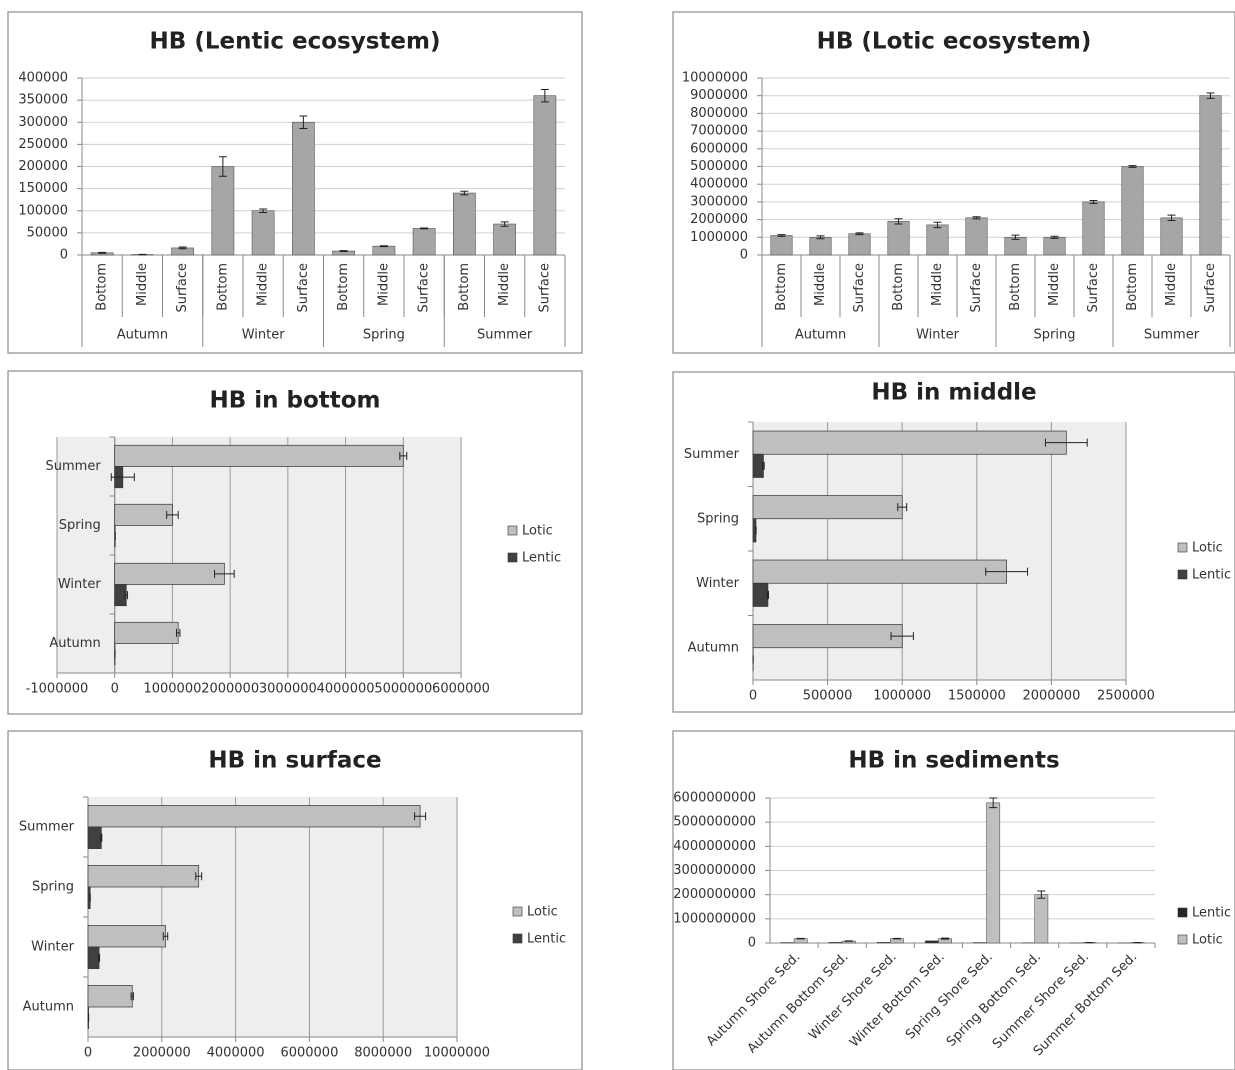 This screenshot has width=1235, height=1070. I want to click on y-tick-label: 350000, so click(43, 100).